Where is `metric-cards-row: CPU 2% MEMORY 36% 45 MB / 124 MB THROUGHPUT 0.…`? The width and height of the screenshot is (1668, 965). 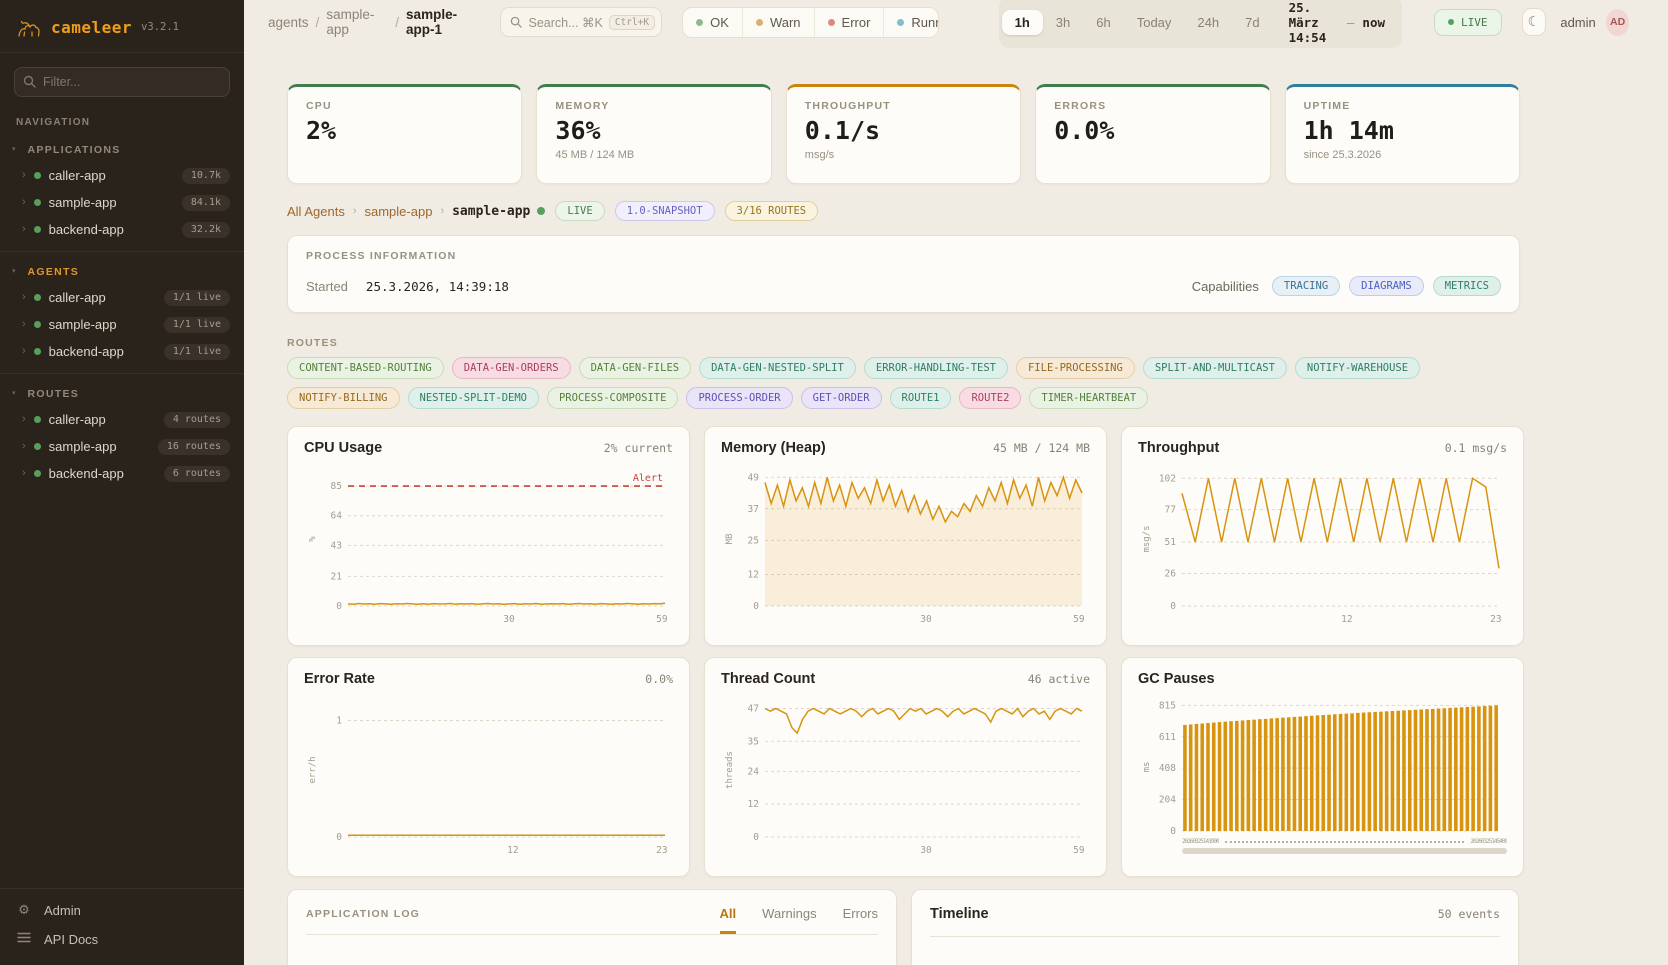 metric-cards-row: CPU 2% MEMORY 36% 45 MB / 124 MB THROUGHPUT 0.… is located at coordinates (903, 134).